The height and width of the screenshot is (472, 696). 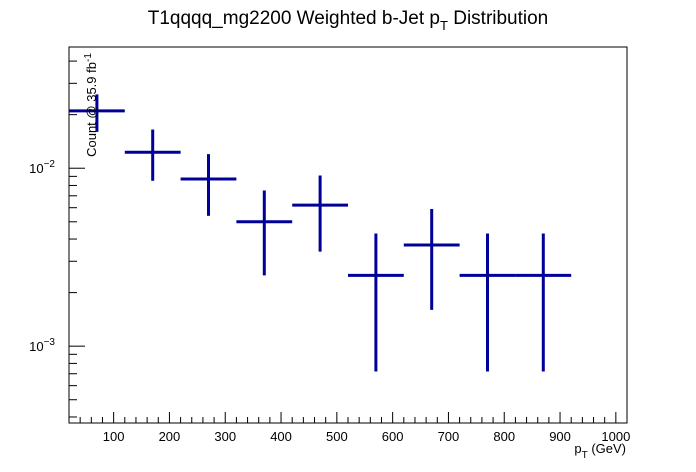 What do you see at coordinates (42, 345) in the screenshot?
I see `y-tick-label: 10⁻³` at bounding box center [42, 345].